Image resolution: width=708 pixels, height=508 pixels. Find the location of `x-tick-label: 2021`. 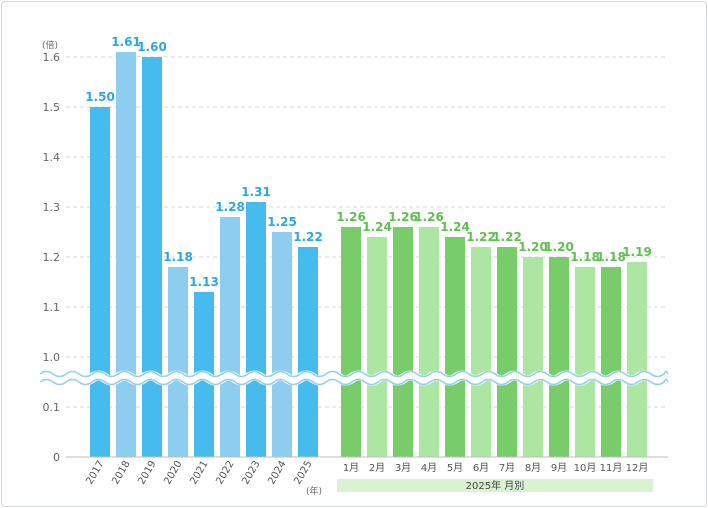

x-tick-label: 2021 is located at coordinates (199, 473).